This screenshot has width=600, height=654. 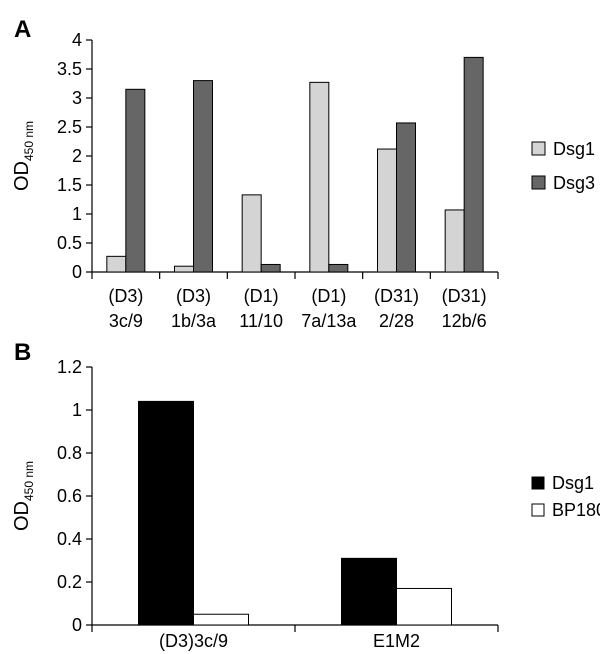 What do you see at coordinates (77, 156) in the screenshot?
I see `y-tick-label: 2` at bounding box center [77, 156].